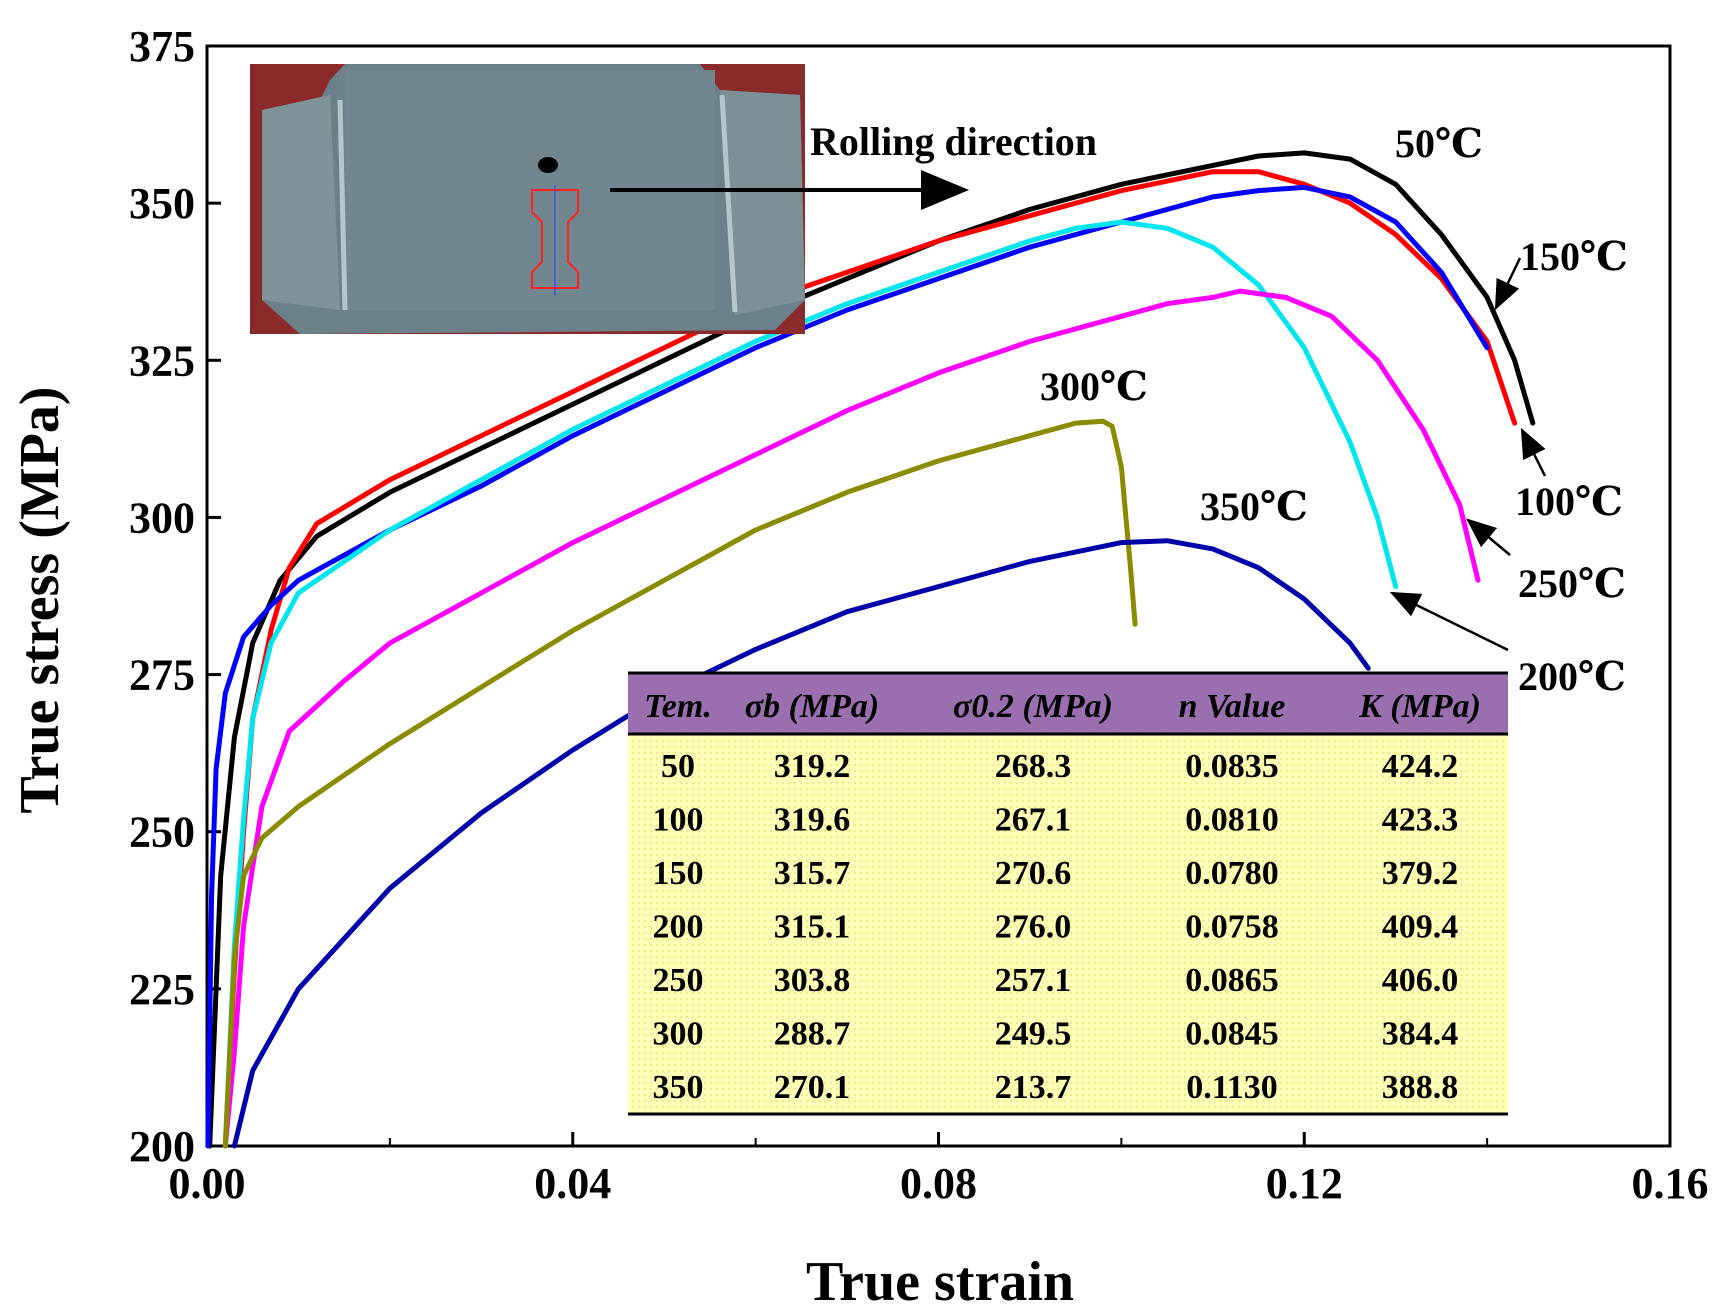  What do you see at coordinates (1420, 927) in the screenshot?
I see `table-cell: 409.4` at bounding box center [1420, 927].